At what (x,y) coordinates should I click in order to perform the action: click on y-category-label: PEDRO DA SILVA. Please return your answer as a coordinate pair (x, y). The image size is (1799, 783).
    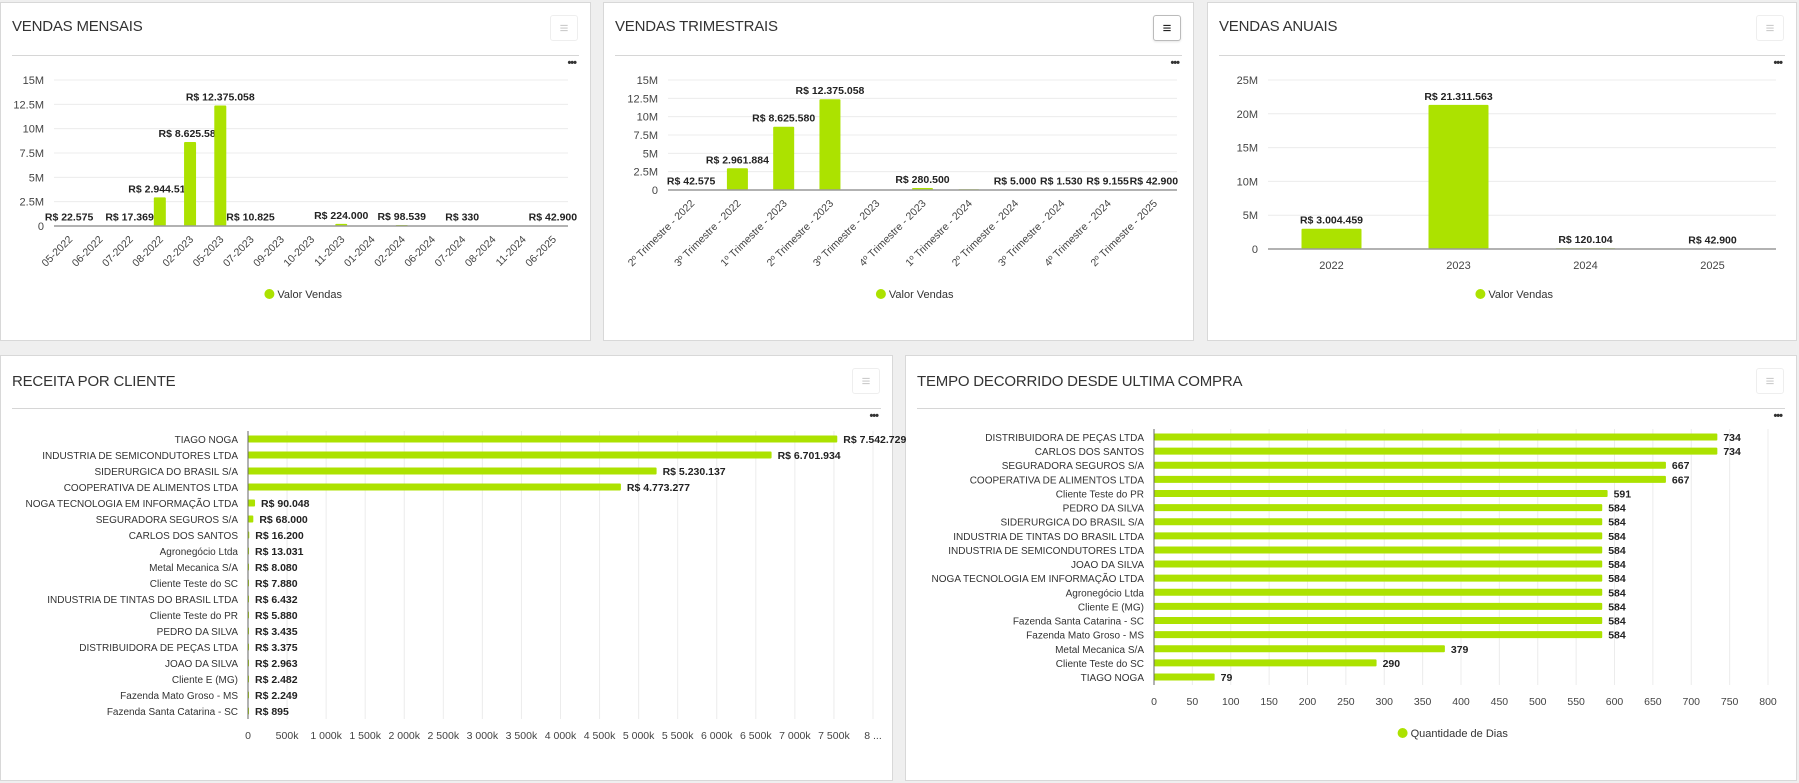
    Looking at the image, I should click on (198, 632).